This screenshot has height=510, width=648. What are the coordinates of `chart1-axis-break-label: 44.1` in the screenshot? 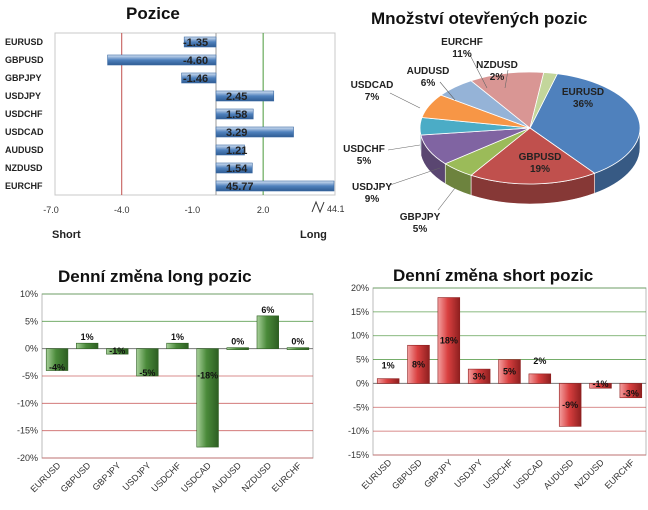 It's located at (336, 209).